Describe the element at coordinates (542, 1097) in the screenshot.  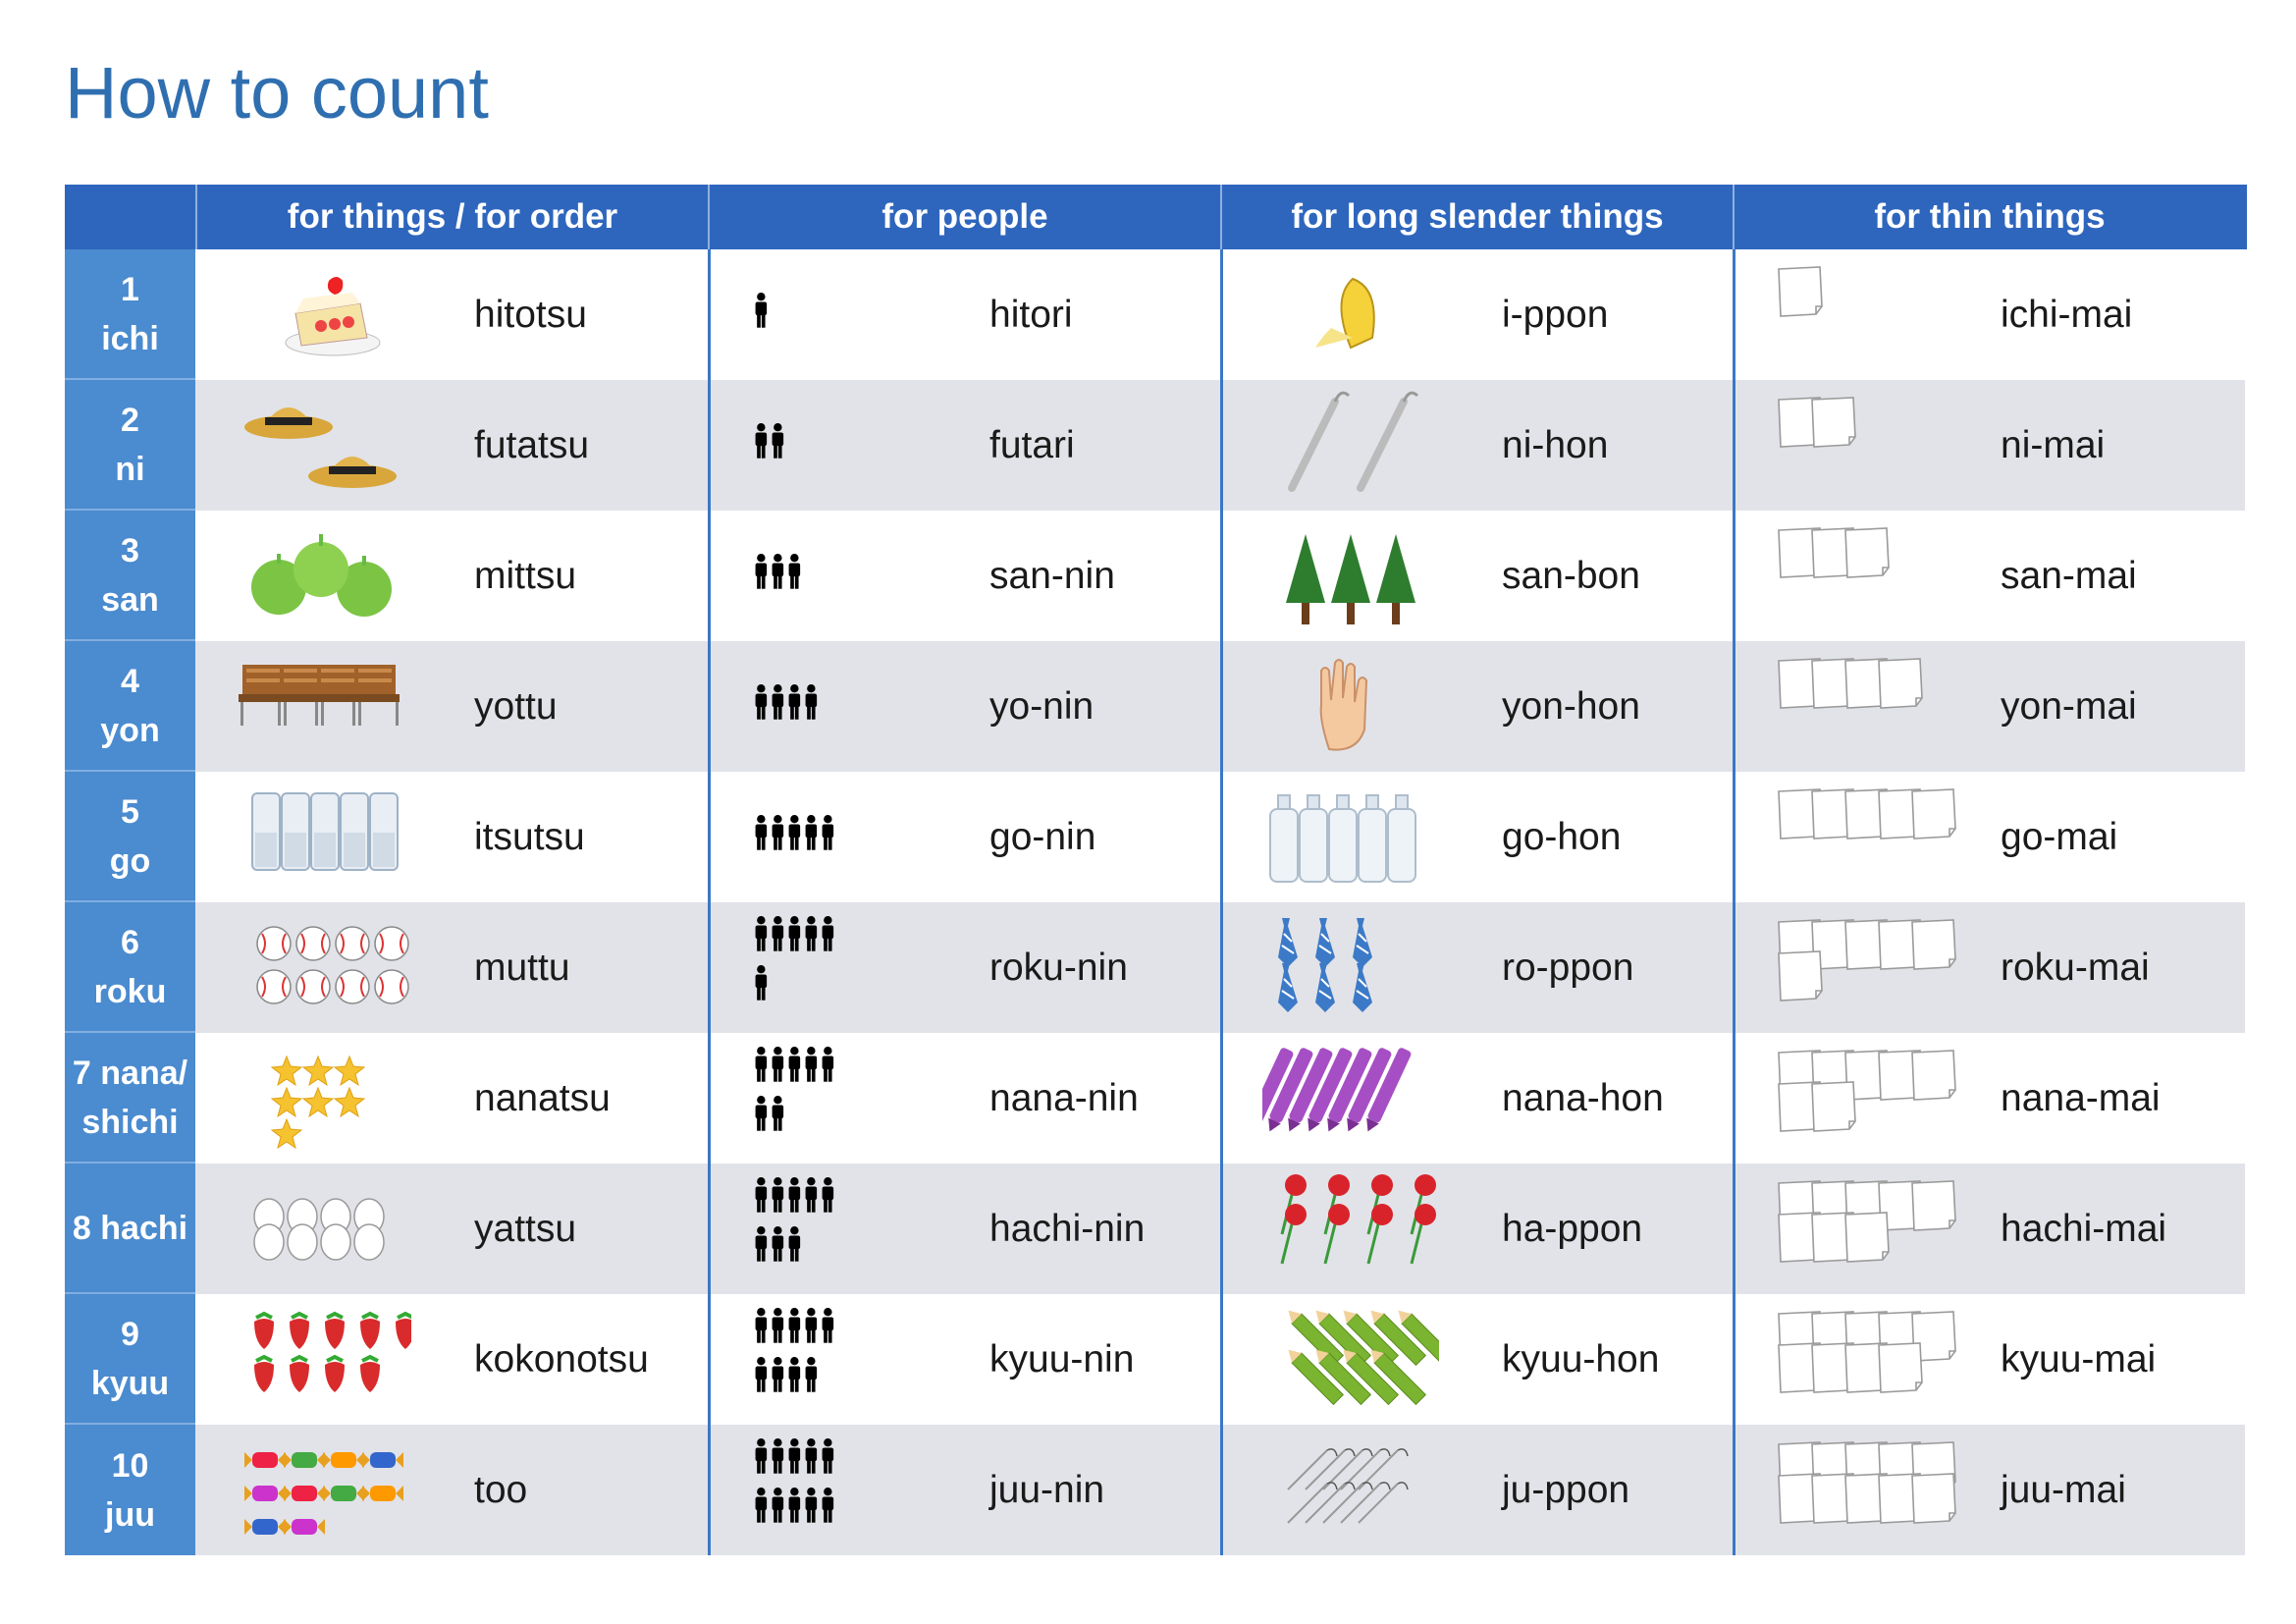
I see `counter-word: nanatsu` at that location.